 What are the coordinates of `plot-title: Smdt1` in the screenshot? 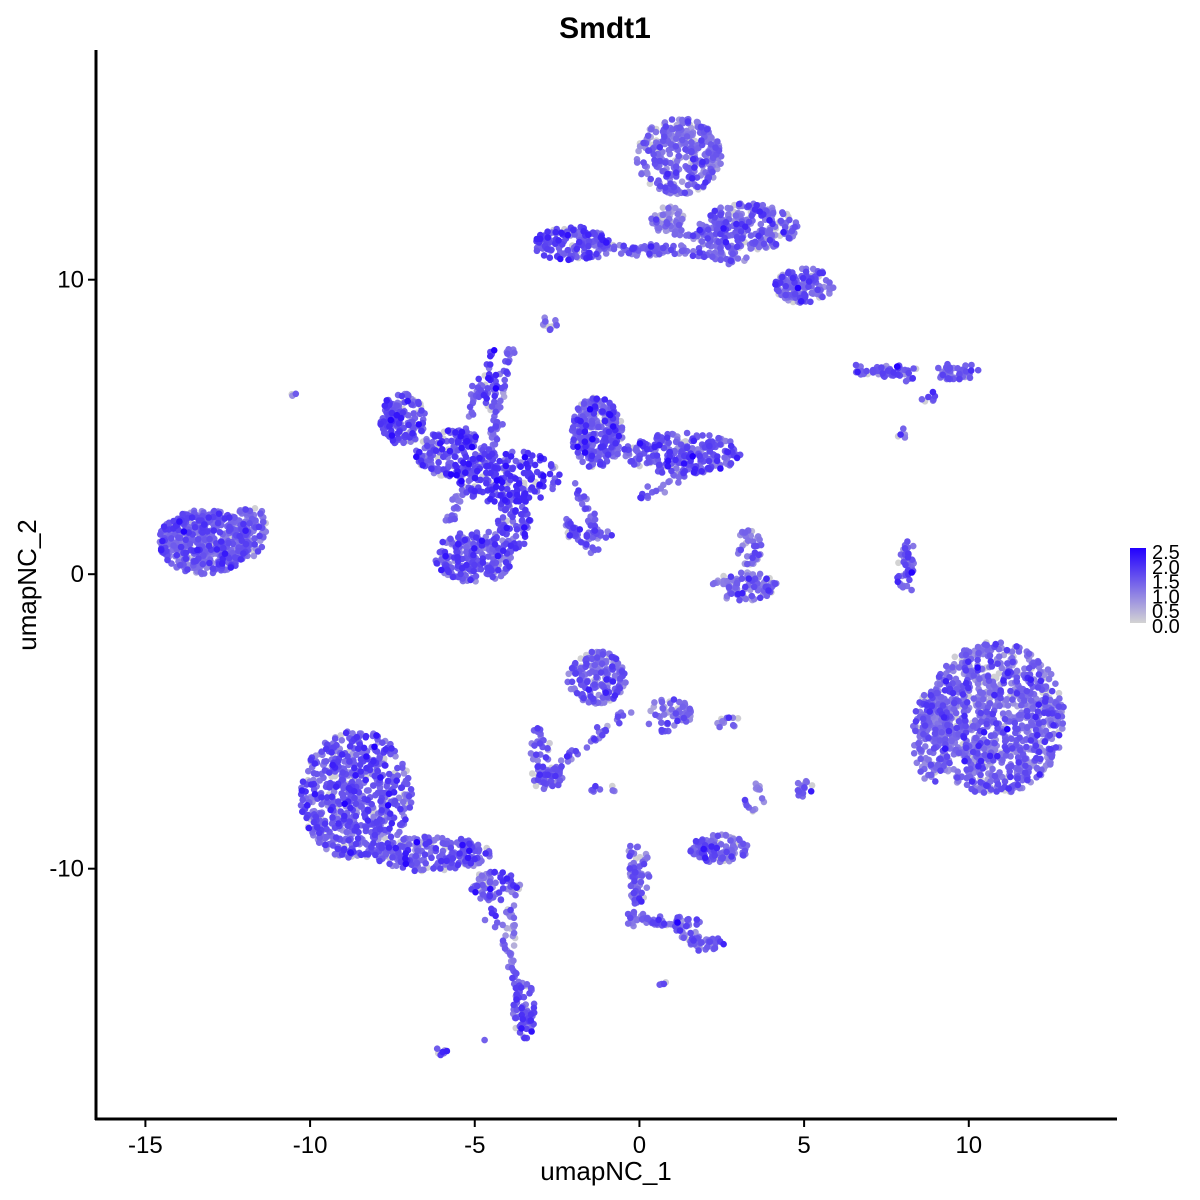 It's located at (605, 28).